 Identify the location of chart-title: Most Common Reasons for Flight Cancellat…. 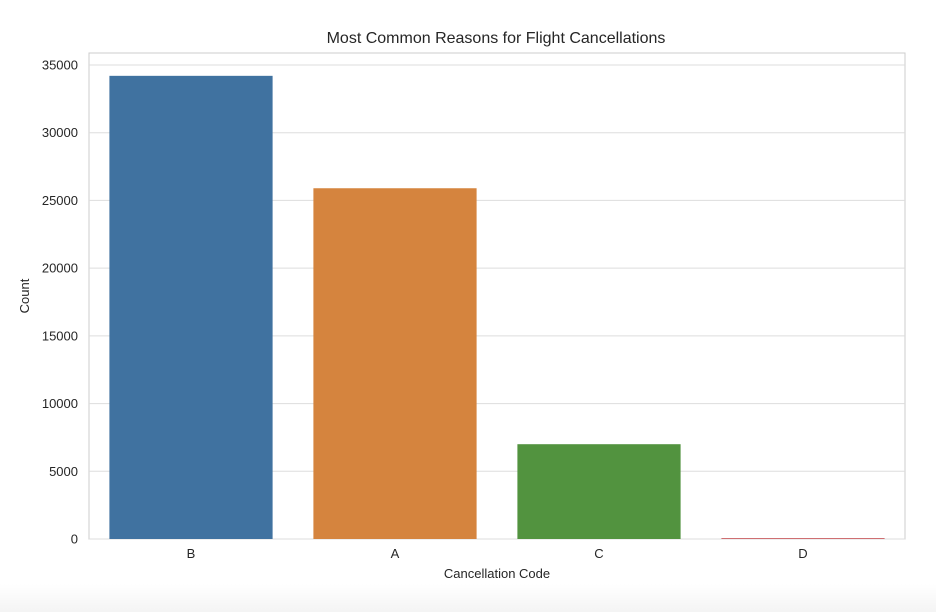
(496, 38).